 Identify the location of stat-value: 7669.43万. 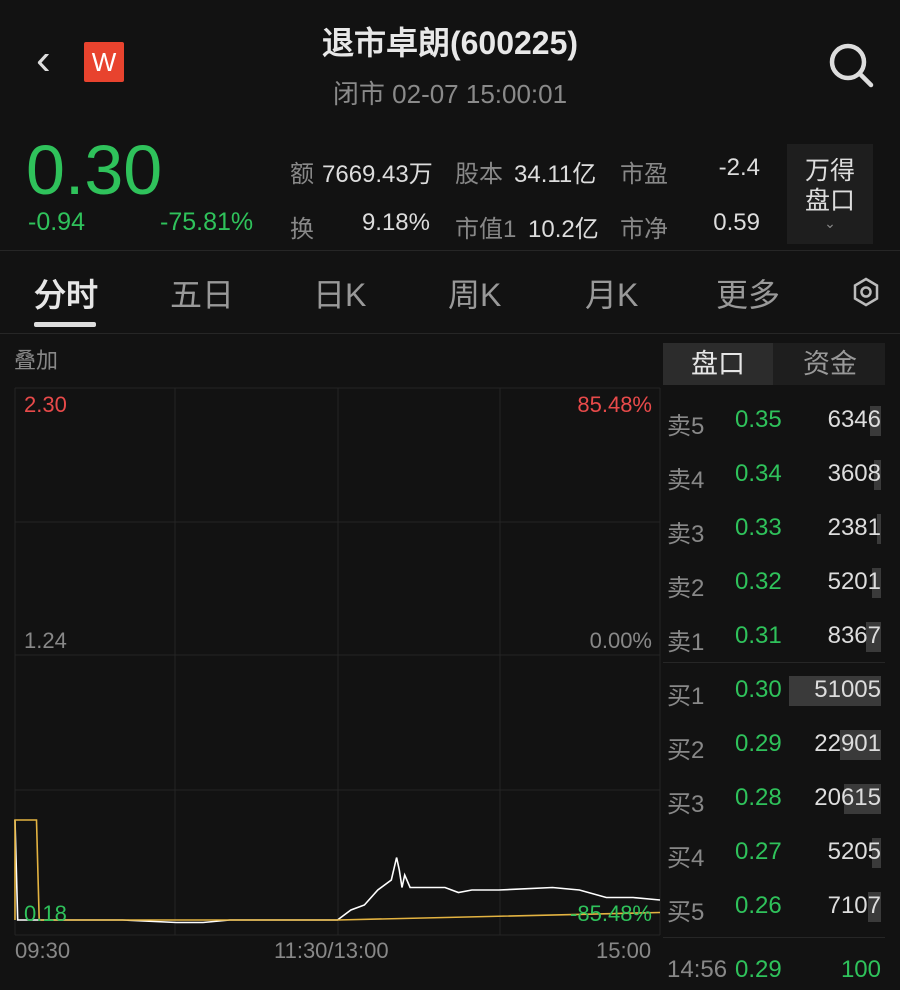
(377, 174).